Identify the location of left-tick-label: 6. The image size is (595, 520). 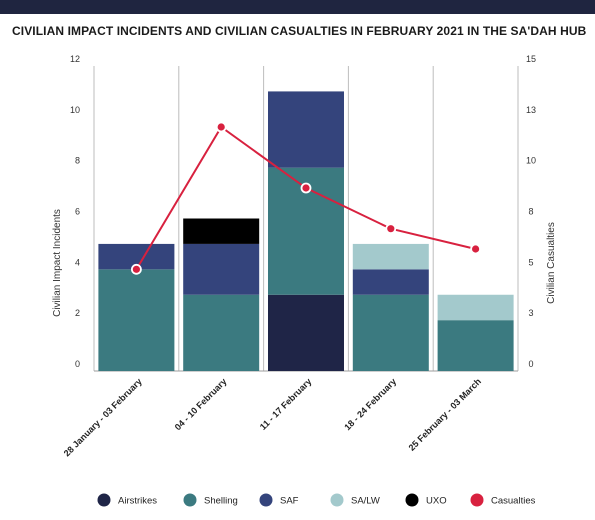
(77, 212).